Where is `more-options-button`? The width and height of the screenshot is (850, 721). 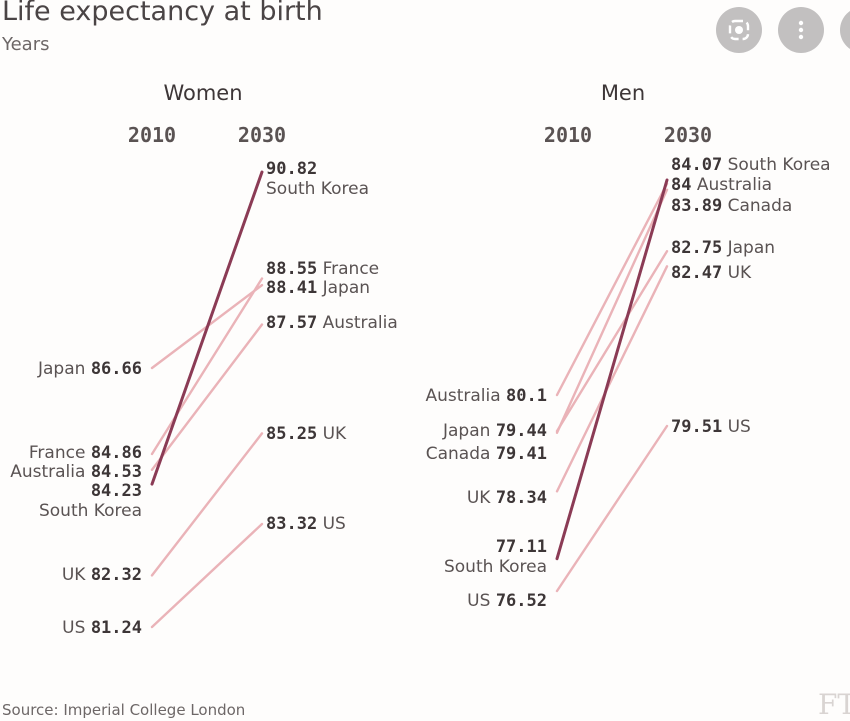
more-options-button is located at coordinates (801, 30).